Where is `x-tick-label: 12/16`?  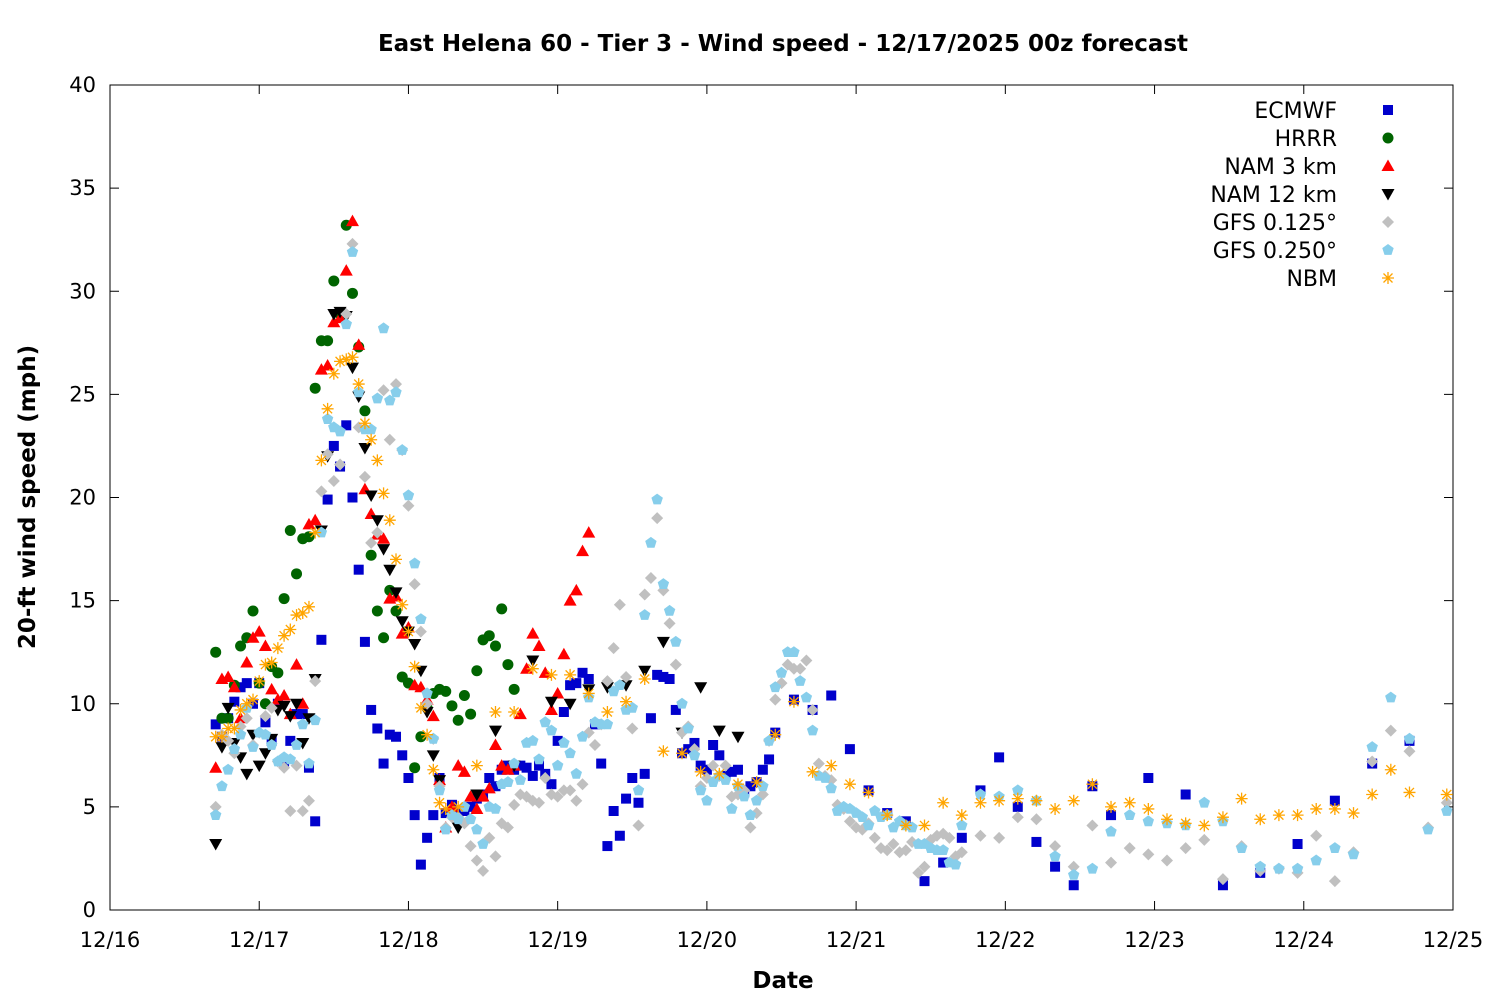 x-tick-label: 12/16 is located at coordinates (110, 940).